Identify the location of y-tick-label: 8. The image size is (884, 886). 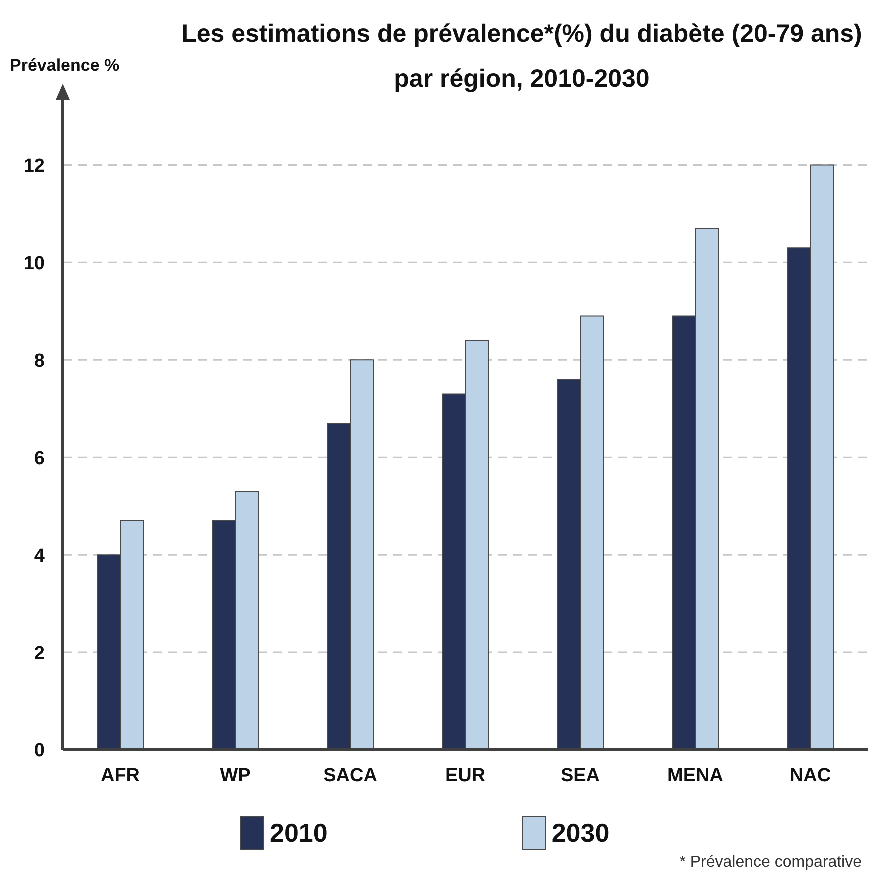
(39, 361).